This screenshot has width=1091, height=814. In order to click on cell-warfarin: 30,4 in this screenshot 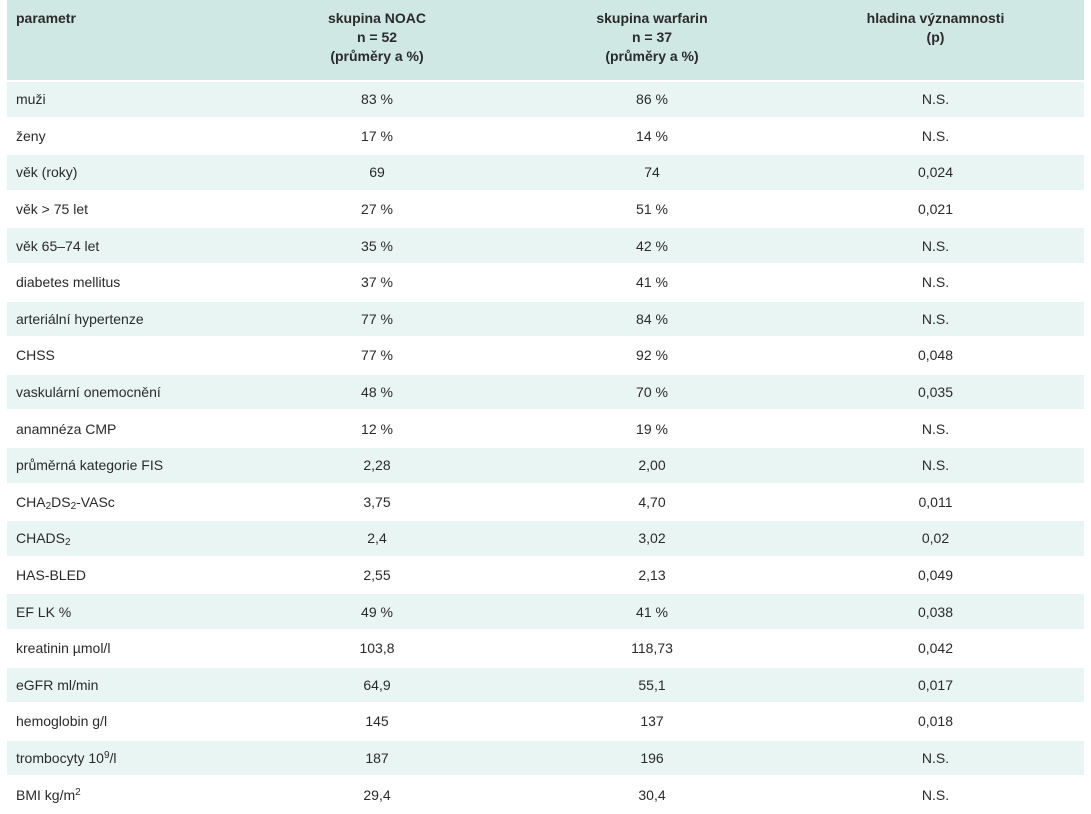, I will do `click(652, 794)`.